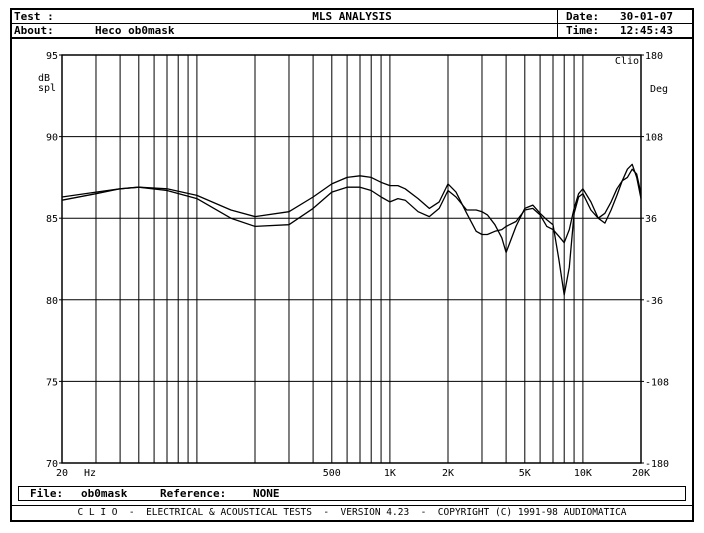 The image size is (704, 533). Describe the element at coordinates (47, 493) in the screenshot. I see `file-label: File:` at that location.